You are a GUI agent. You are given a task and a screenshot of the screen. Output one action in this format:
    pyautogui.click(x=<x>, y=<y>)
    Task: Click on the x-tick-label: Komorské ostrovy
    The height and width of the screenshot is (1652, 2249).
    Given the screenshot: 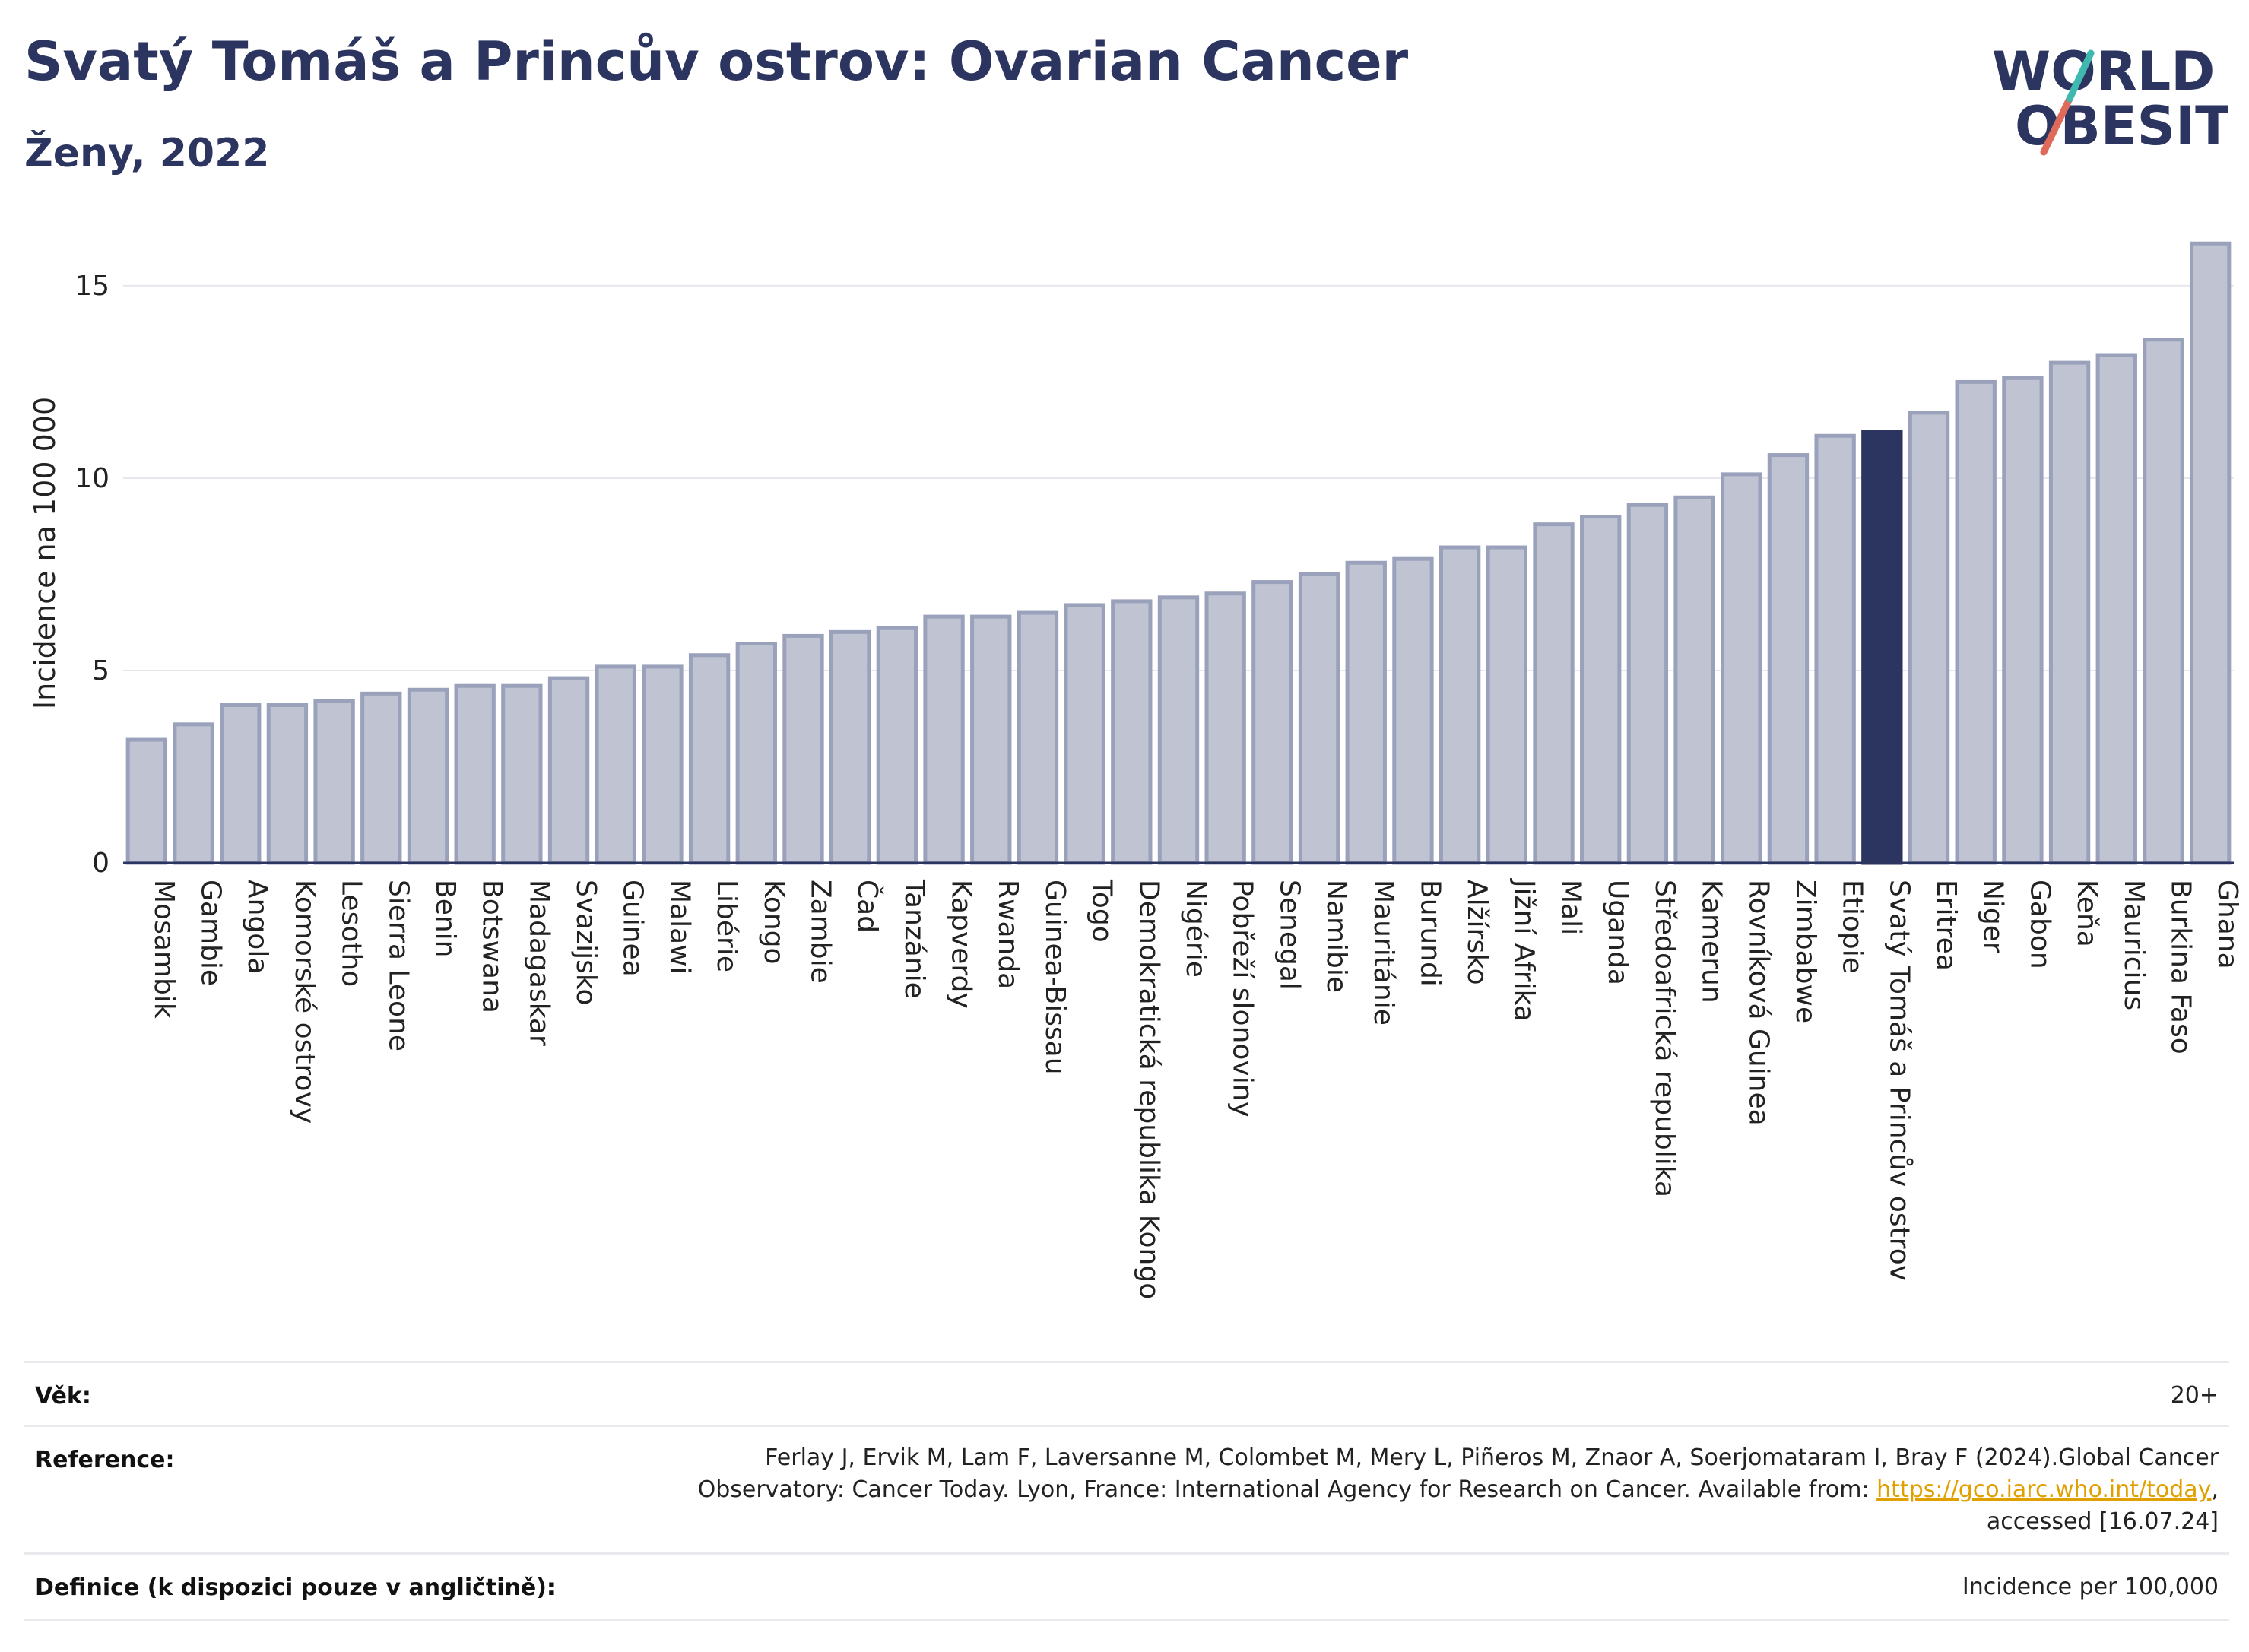 What is the action you would take?
    pyautogui.click(x=304, y=1002)
    